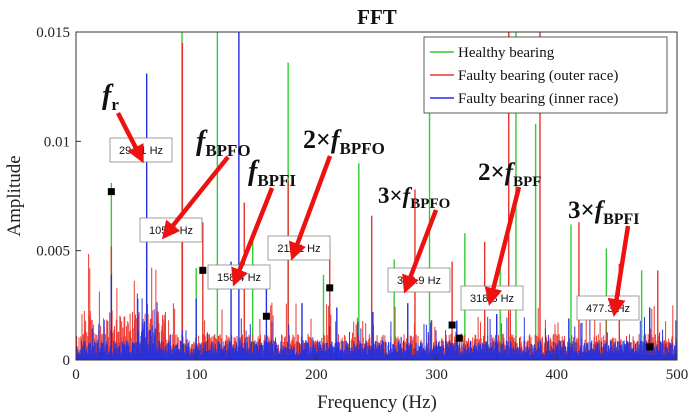 The image size is (693, 415). What do you see at coordinates (538, 99) in the screenshot?
I see `legend-label-3: Faulty bearing (inner race)` at bounding box center [538, 99].